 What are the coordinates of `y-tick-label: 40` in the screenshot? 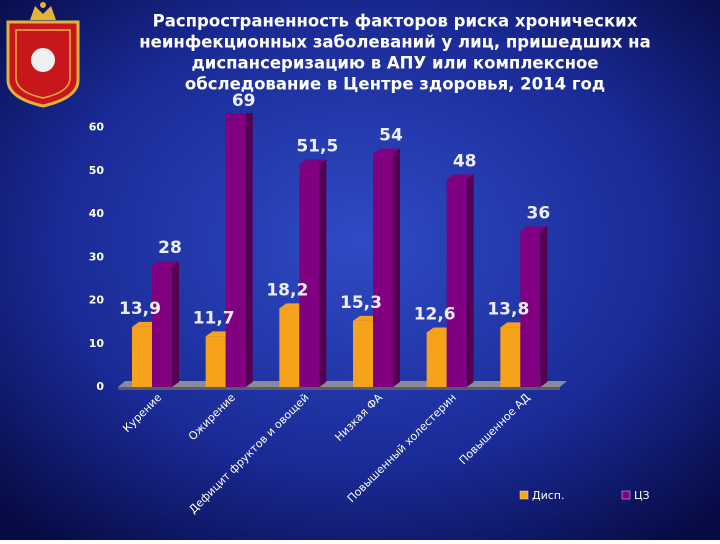 It's located at (97, 213).